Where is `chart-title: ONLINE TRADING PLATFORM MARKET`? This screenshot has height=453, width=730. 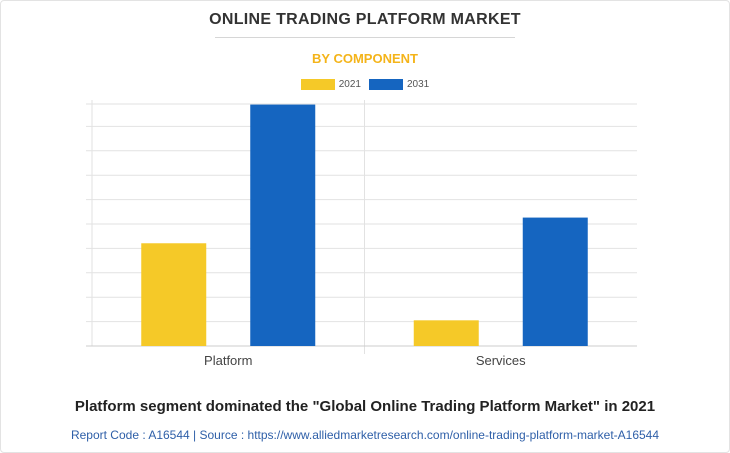 chart-title: ONLINE TRADING PLATFORM MARKET is located at coordinates (365, 19).